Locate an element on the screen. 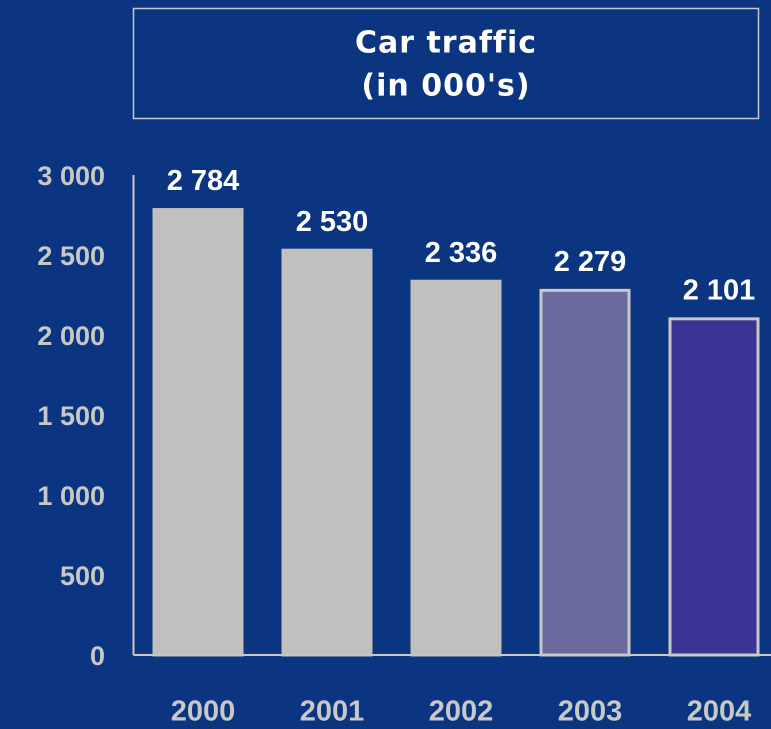 This screenshot has width=771, height=729. value-label: 2 101 is located at coordinates (719, 290).